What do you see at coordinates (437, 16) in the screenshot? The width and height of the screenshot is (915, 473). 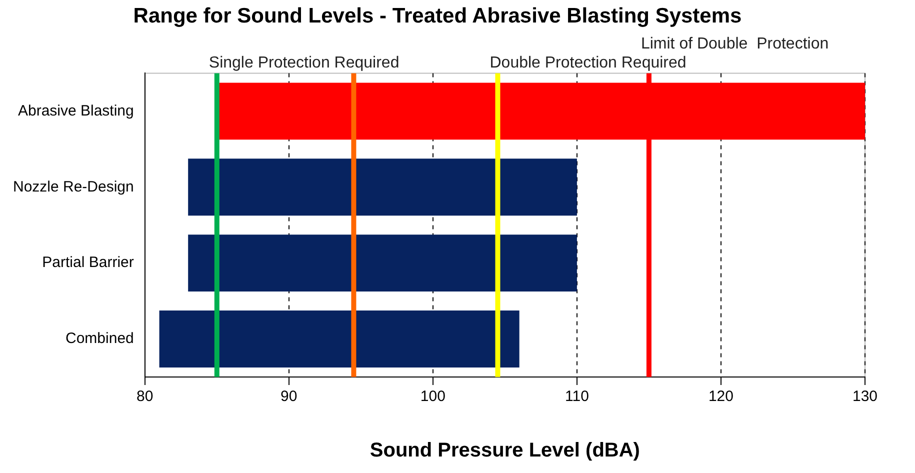 I see `chart-title: Range for Sound Levels - Treated Abrasive Blasting Systems` at bounding box center [437, 16].